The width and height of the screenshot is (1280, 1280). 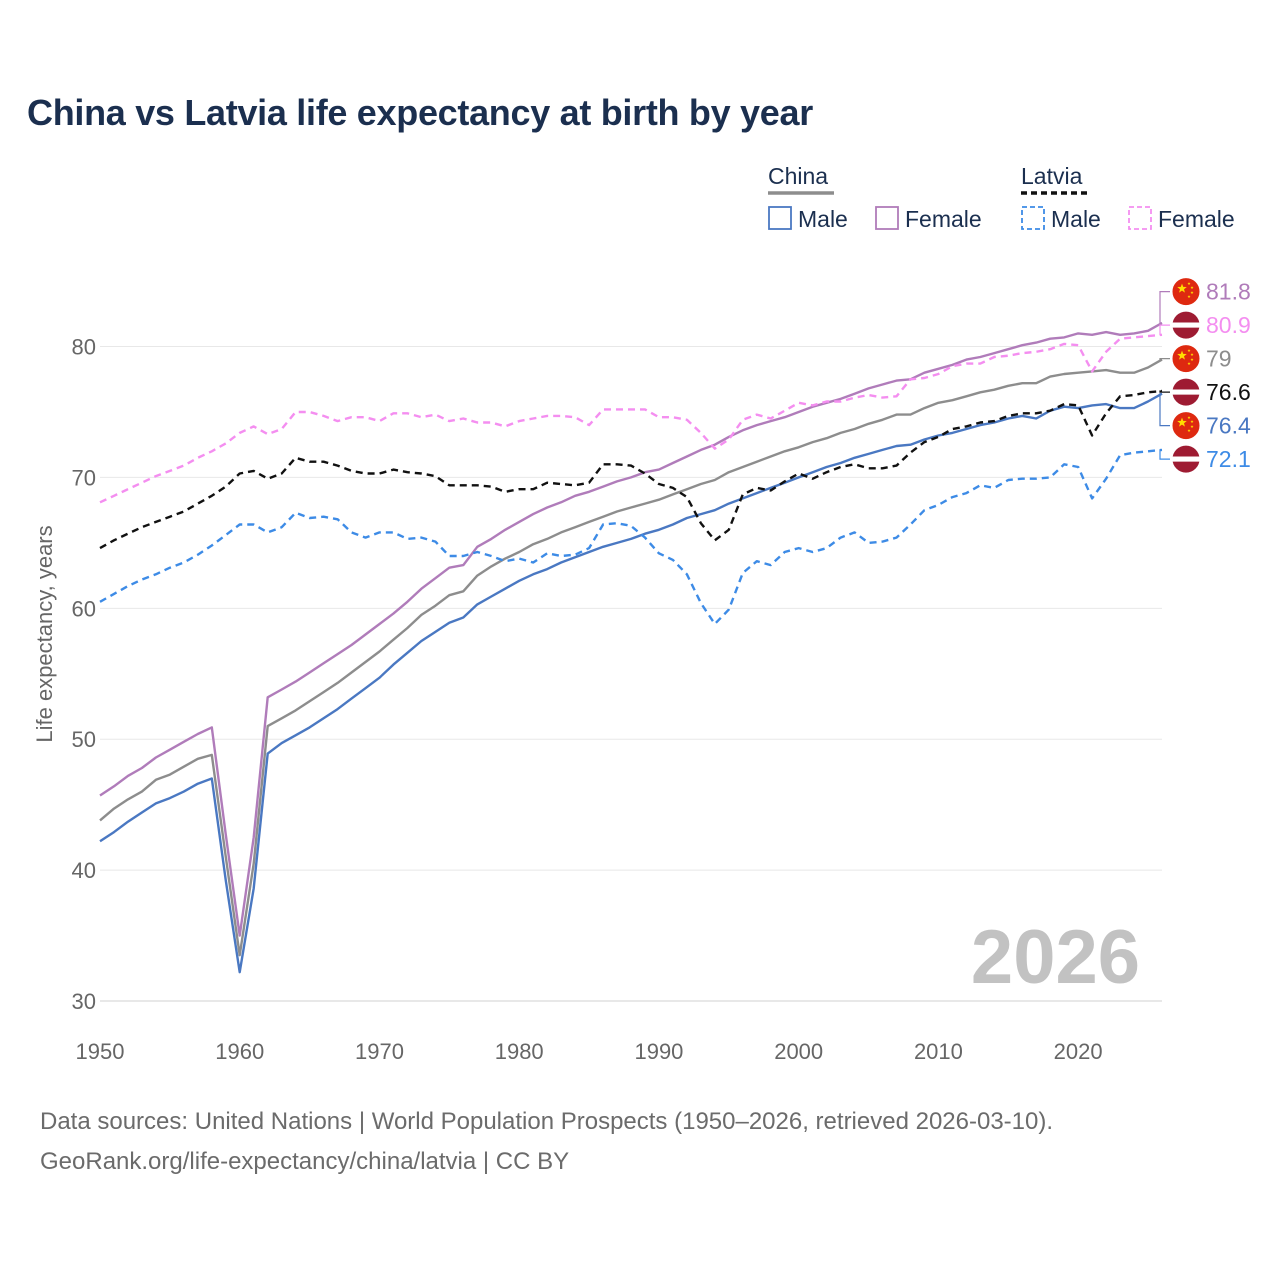 I want to click on series-line-latvia-male, so click(x=631, y=537).